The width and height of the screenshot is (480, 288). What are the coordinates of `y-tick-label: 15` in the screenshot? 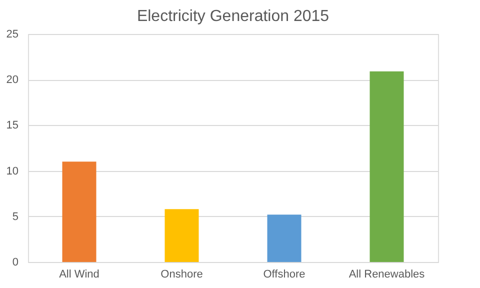 It's located at (12, 126).